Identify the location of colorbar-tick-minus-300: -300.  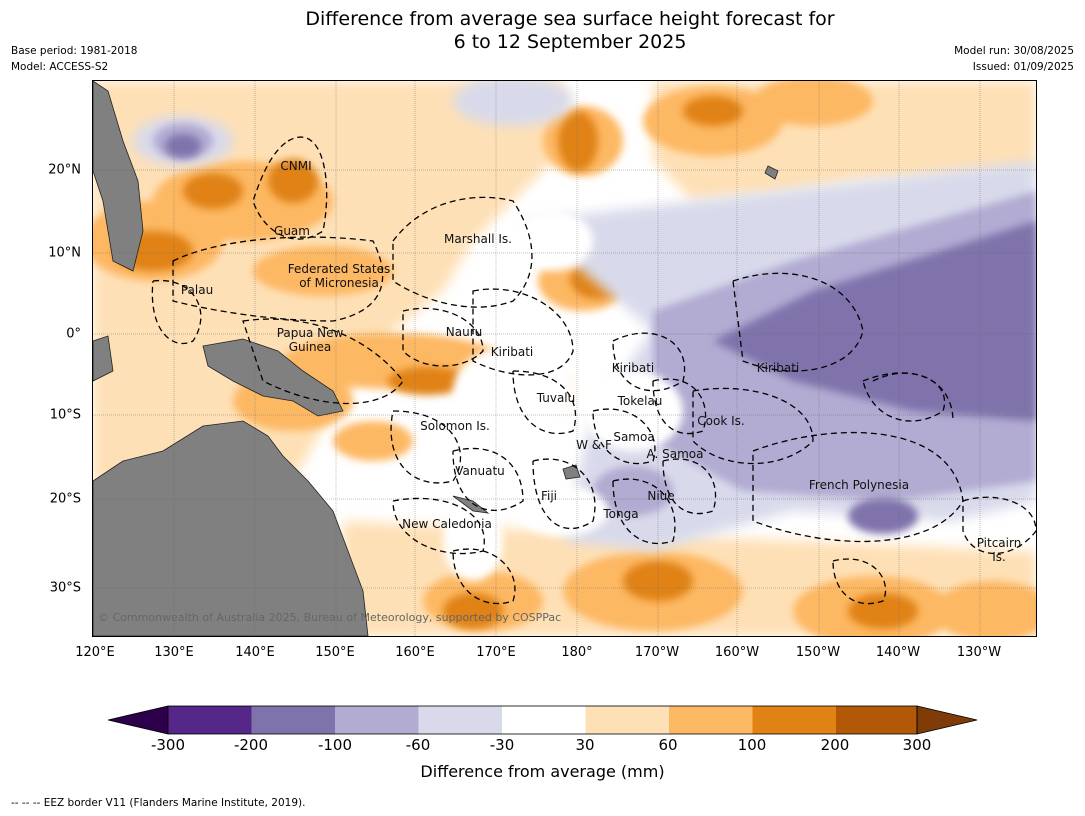
(168, 745).